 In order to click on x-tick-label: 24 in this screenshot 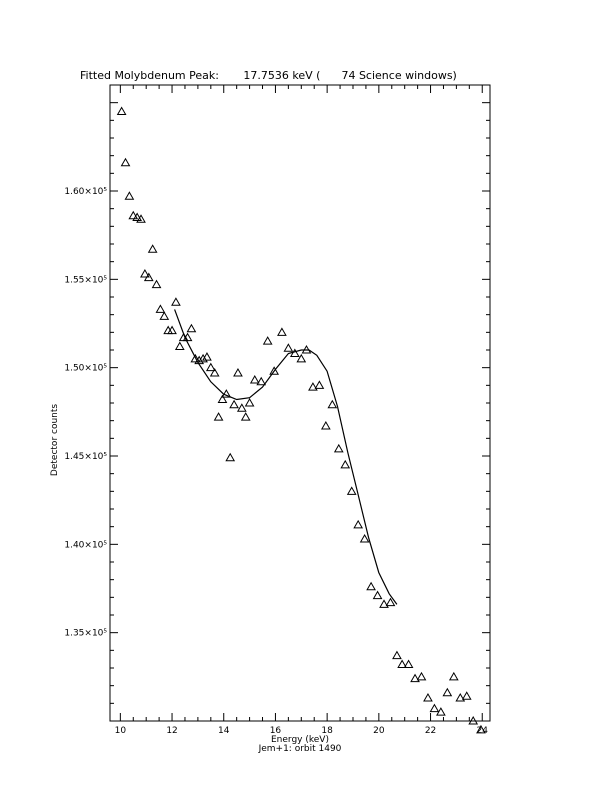, I will do `click(483, 731)`.